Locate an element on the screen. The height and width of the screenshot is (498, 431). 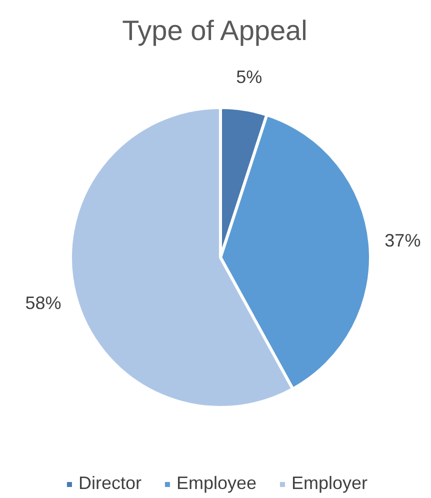
legend-label: Employee is located at coordinates (216, 483).